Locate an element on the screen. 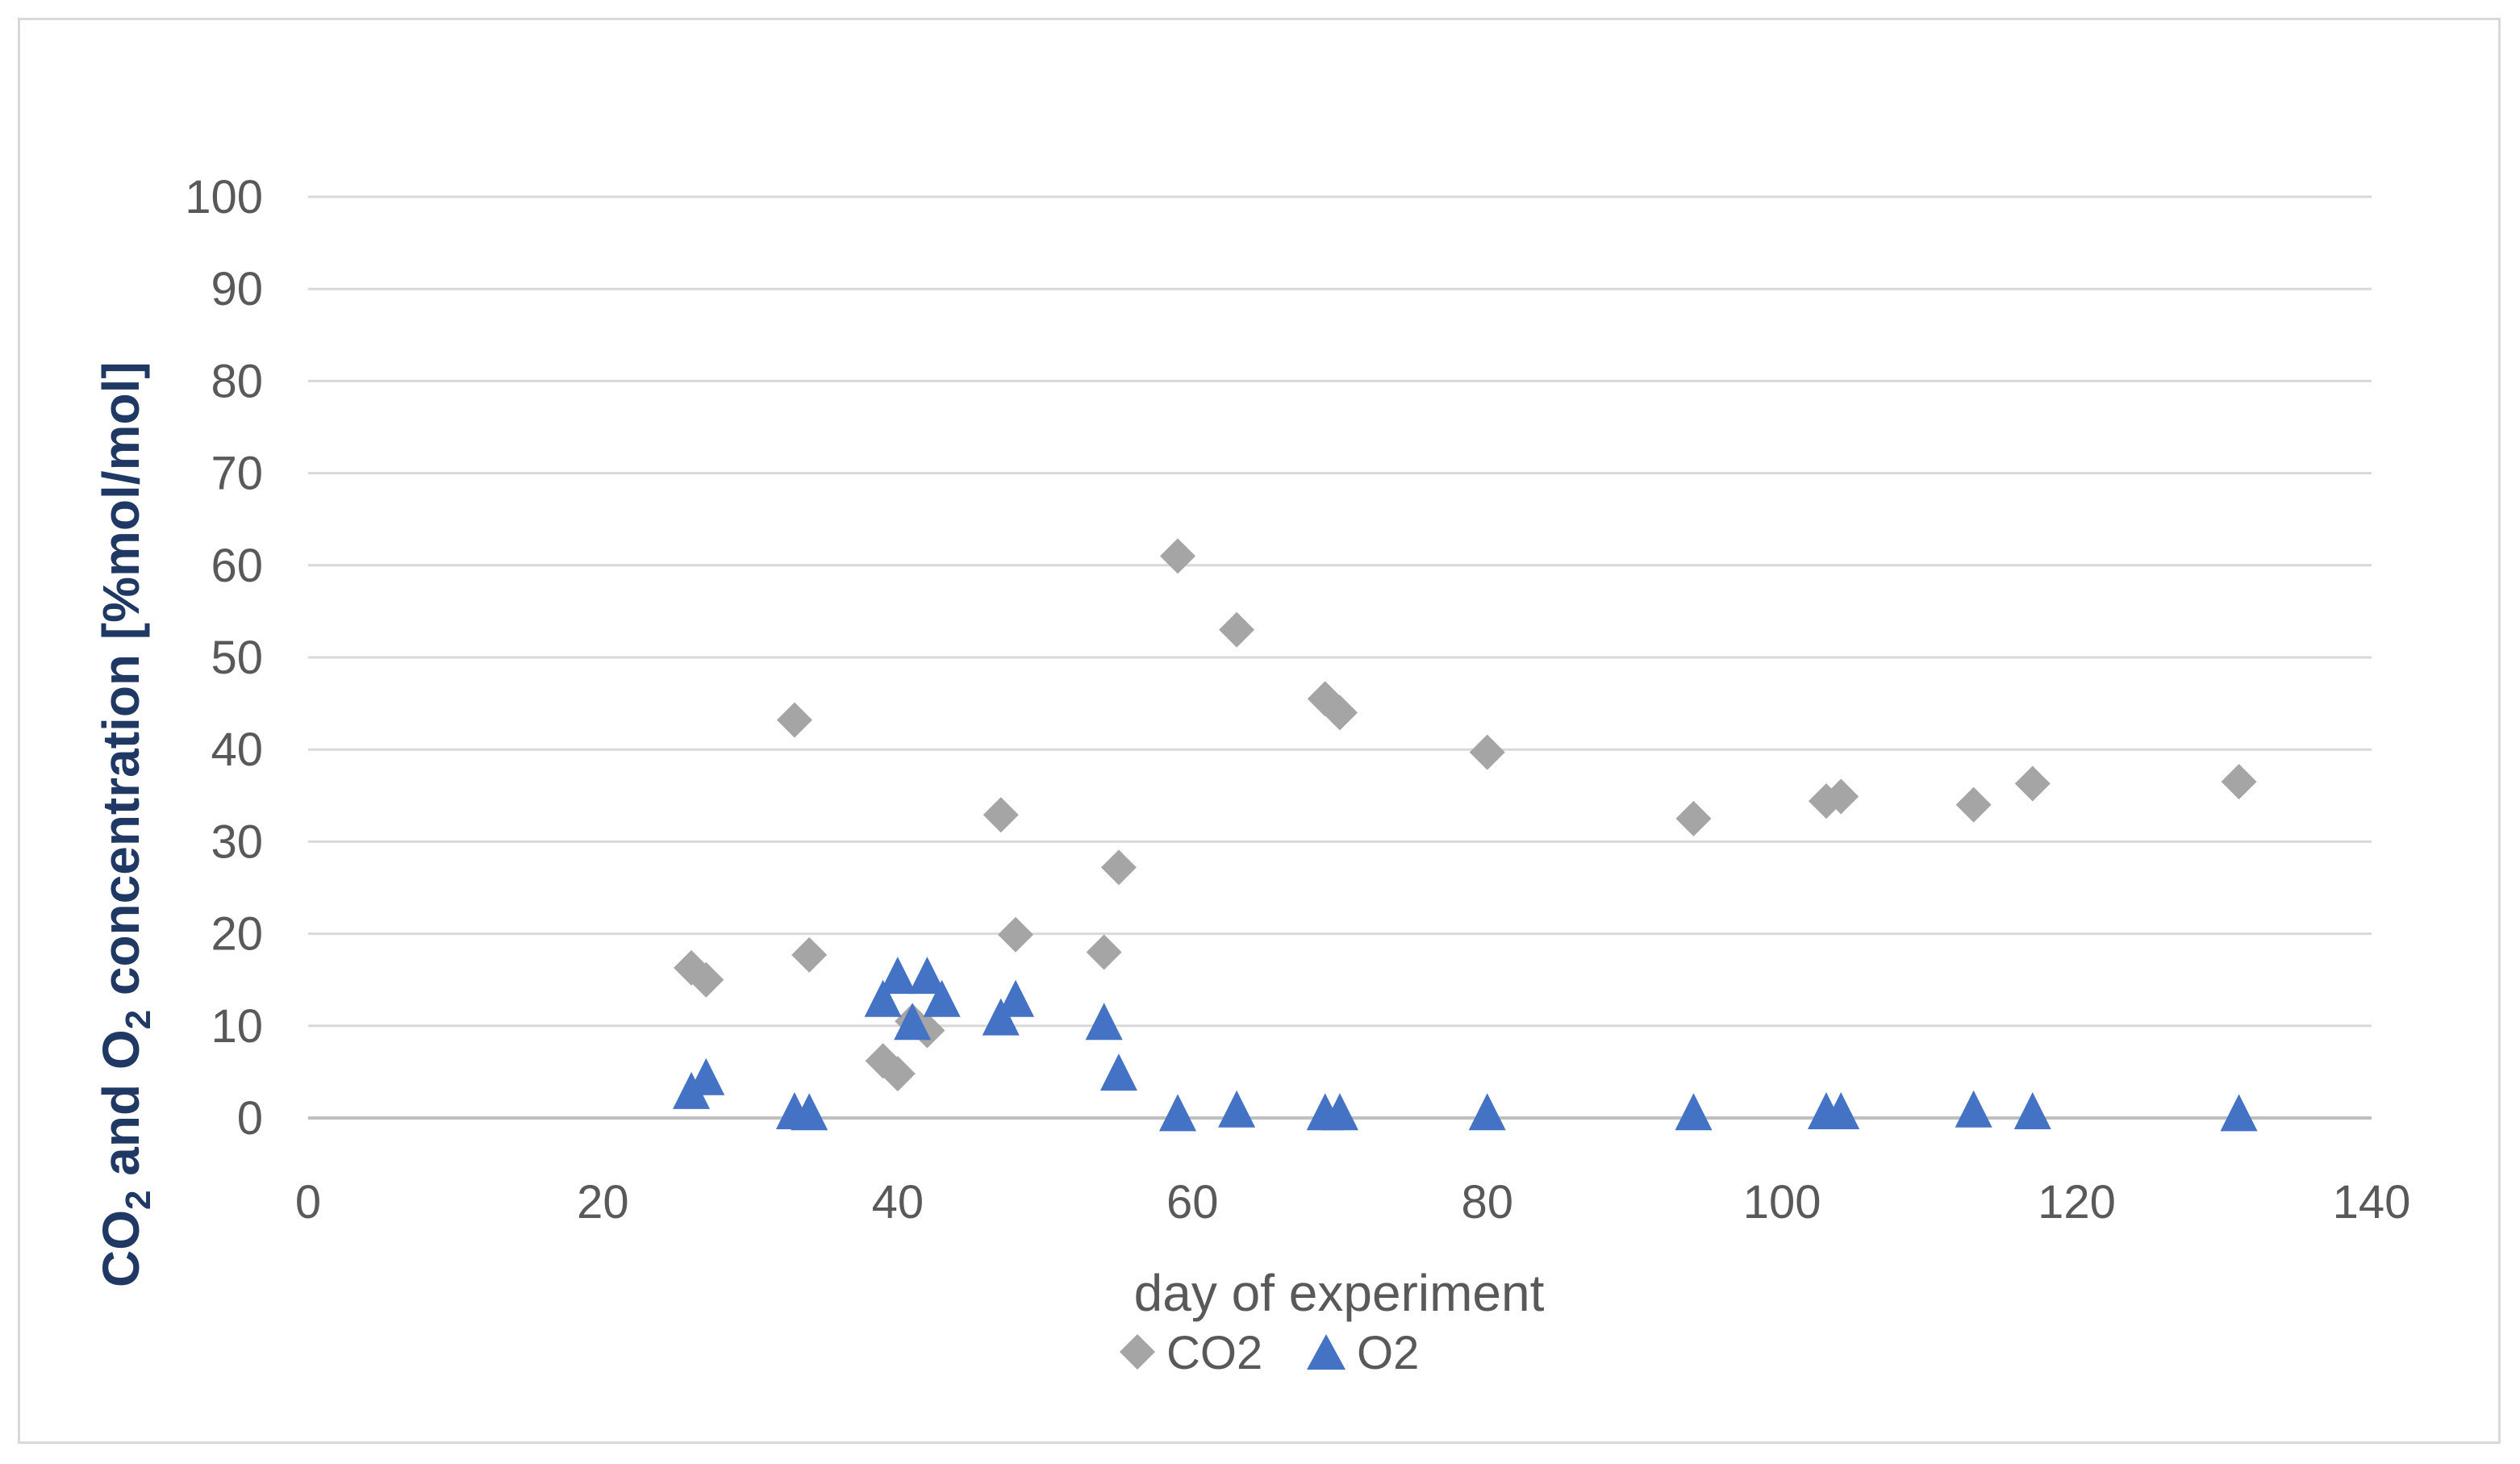 Image resolution: width=2520 pixels, height=1464 pixels. legend-item-o2: O2 is located at coordinates (1363, 1353).